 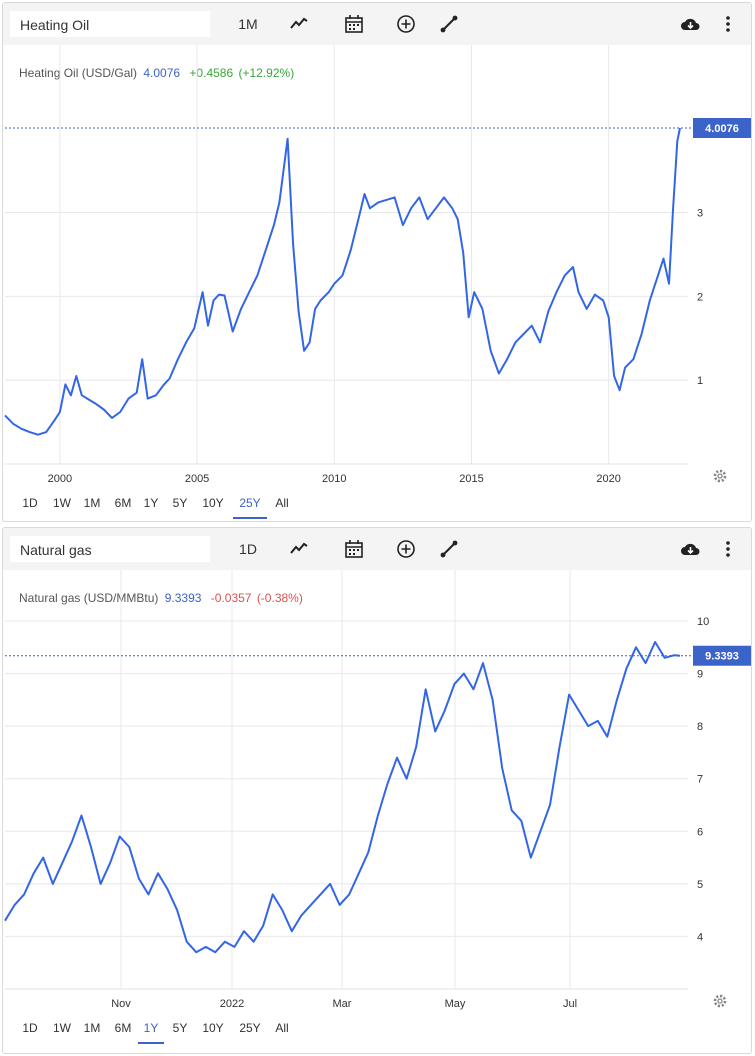 What do you see at coordinates (121, 1004) in the screenshot?
I see `x-tick-label: Nov` at bounding box center [121, 1004].